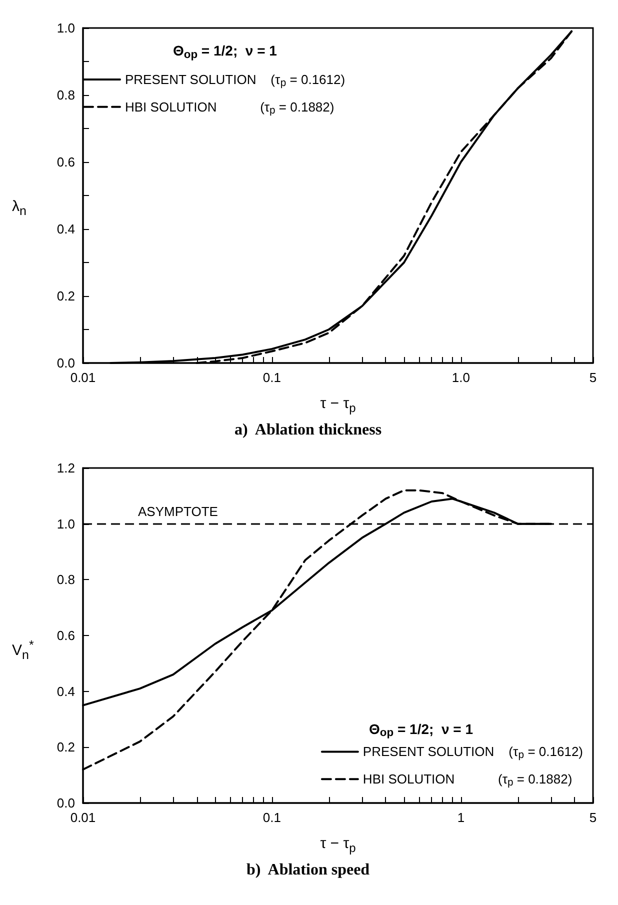 Image resolution: width=618 pixels, height=905 pixels. What do you see at coordinates (461, 817) in the screenshot?
I see `x-tick-label: 1` at bounding box center [461, 817].